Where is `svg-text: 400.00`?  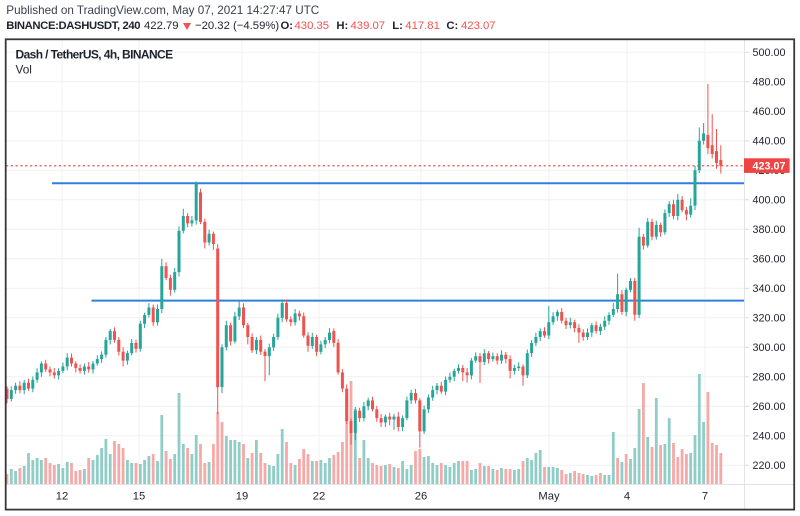 svg-text: 400.00 is located at coordinates (769, 201).